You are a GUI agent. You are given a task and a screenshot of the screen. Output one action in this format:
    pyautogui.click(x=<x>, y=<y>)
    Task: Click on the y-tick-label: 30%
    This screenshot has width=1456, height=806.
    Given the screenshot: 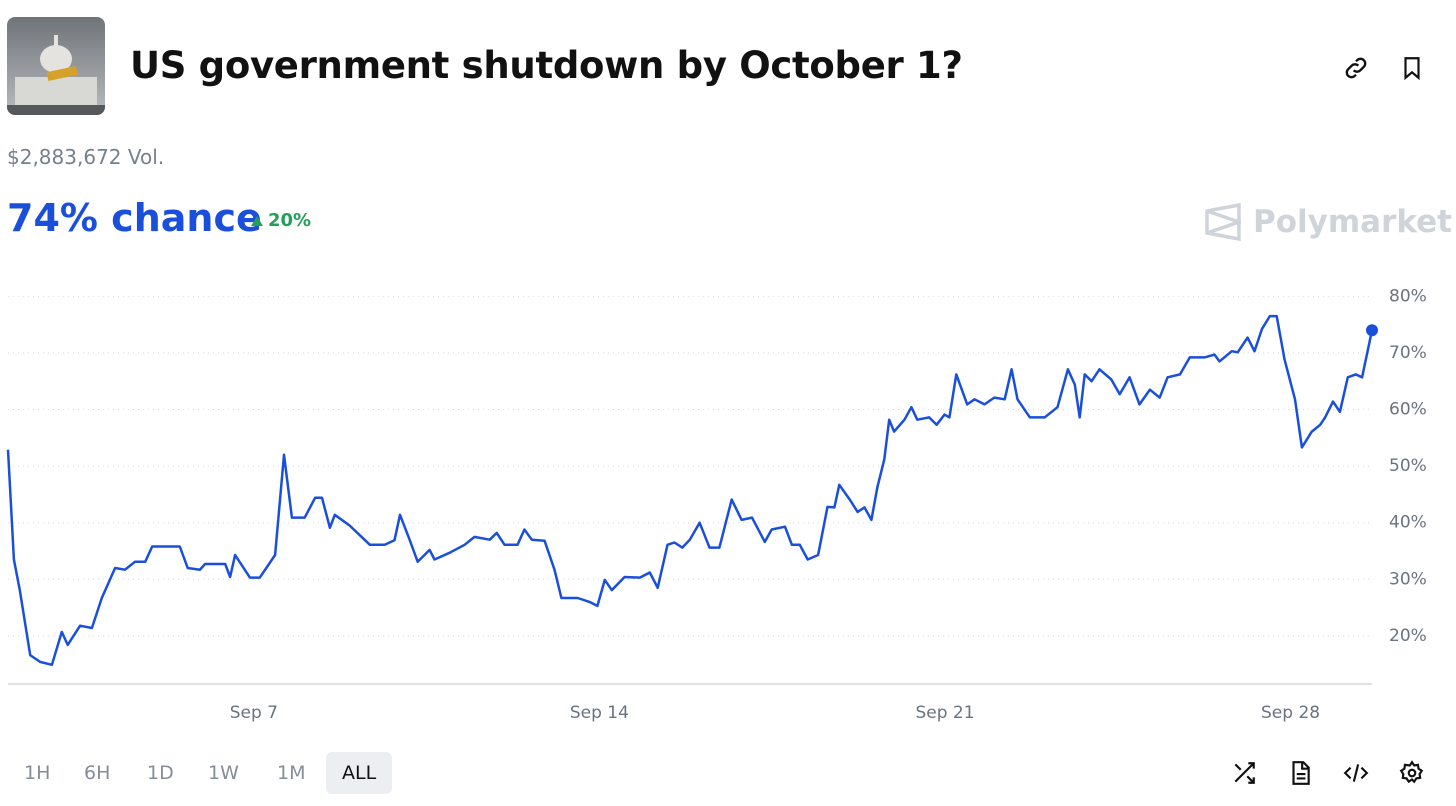 What is the action you would take?
    pyautogui.click(x=1408, y=579)
    